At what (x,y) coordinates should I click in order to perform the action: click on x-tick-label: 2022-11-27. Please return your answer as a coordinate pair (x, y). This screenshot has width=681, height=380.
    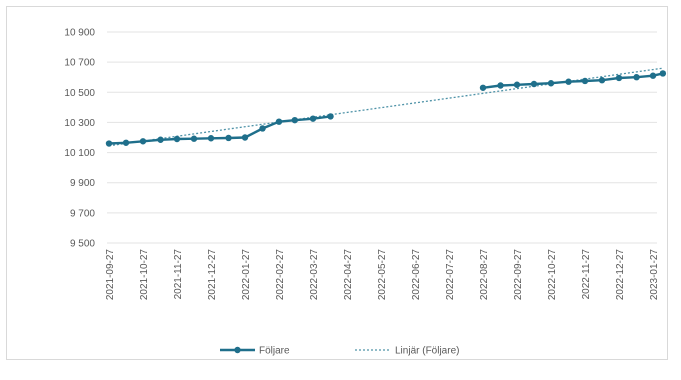
    Looking at the image, I should click on (586, 274).